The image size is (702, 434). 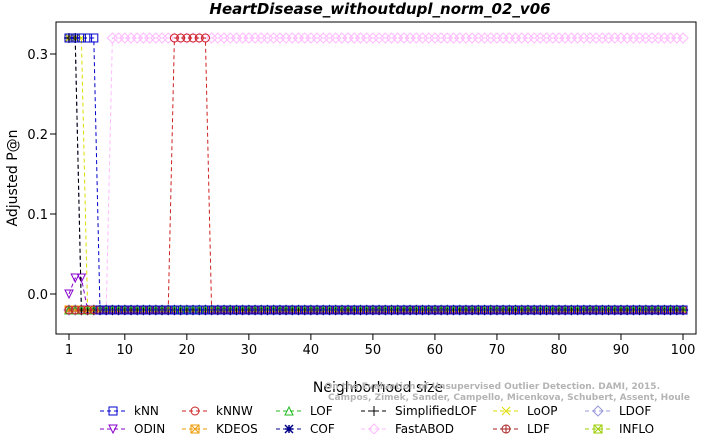 What do you see at coordinates (525, 411) in the screenshot?
I see `legend-item-loop: LoOP` at bounding box center [525, 411].